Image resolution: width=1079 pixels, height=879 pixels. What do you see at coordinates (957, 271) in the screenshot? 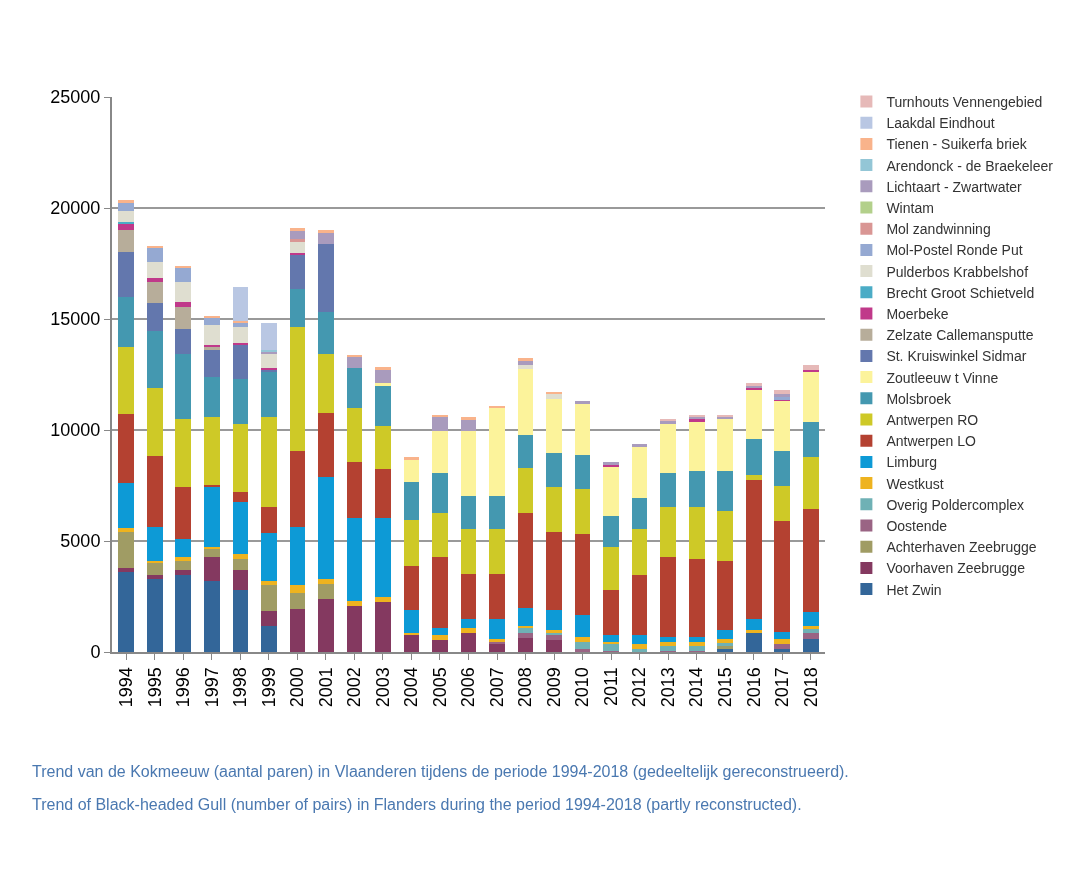
I see `legend-label: Pulderbos Krabbelshof` at bounding box center [957, 271].